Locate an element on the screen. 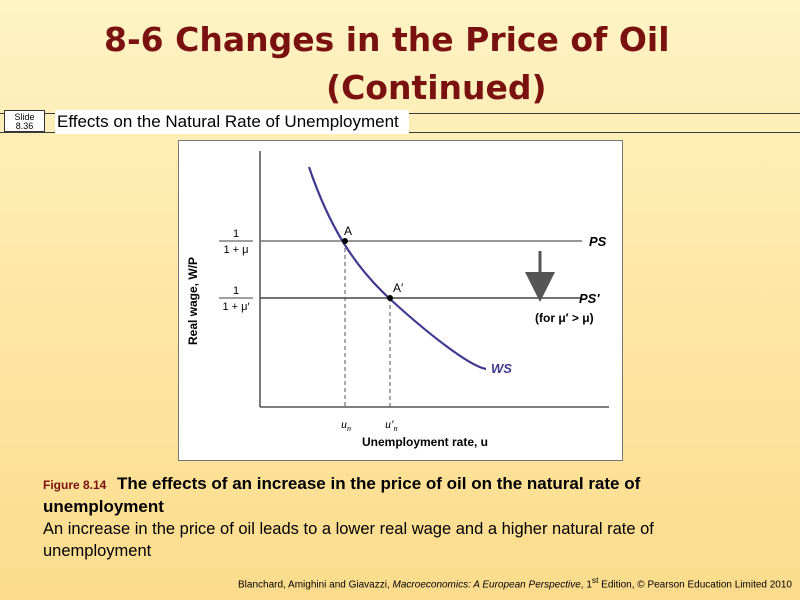  un-prime-tick-label: u′n is located at coordinates (391, 425).